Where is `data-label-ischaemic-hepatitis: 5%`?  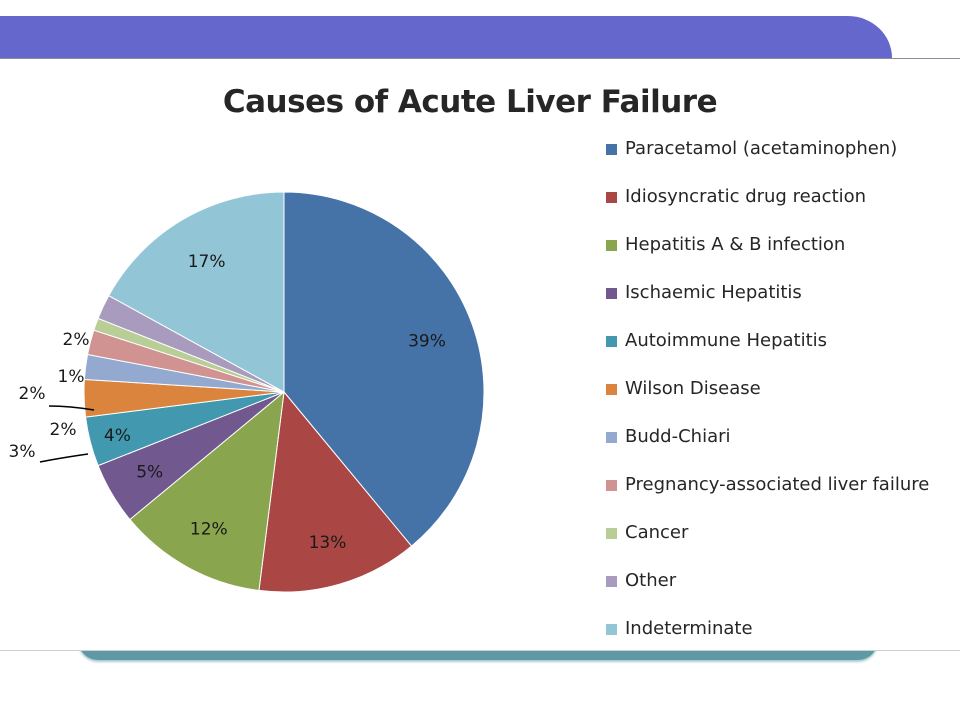 data-label-ischaemic-hepatitis: 5% is located at coordinates (149, 472).